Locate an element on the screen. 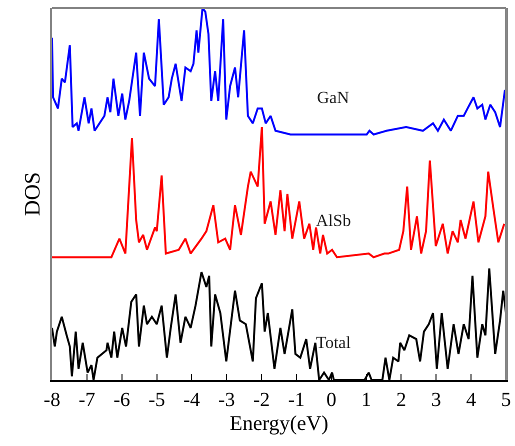 This screenshot has width=515, height=446. series-label: AlSb is located at coordinates (333, 220).